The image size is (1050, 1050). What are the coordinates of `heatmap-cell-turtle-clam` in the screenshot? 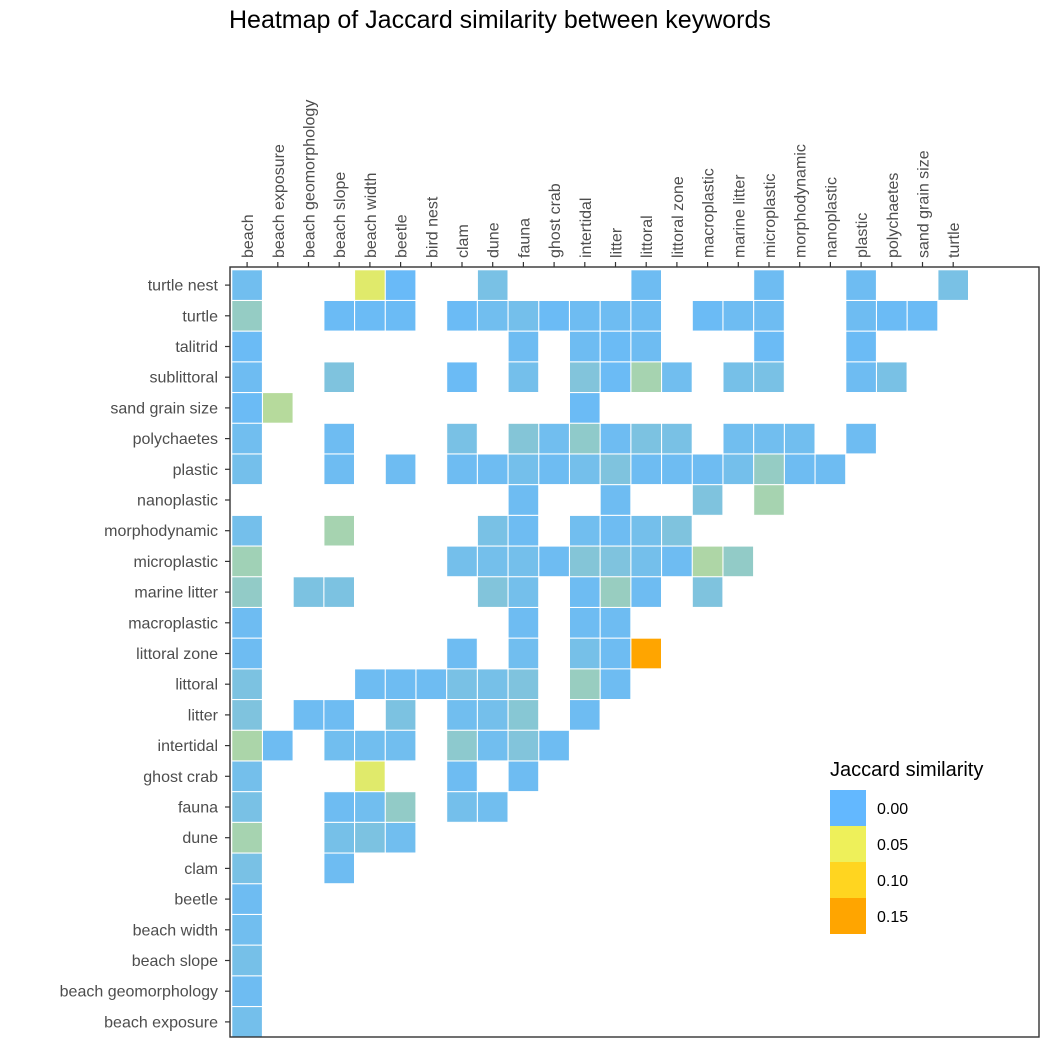 It's located at (462, 316).